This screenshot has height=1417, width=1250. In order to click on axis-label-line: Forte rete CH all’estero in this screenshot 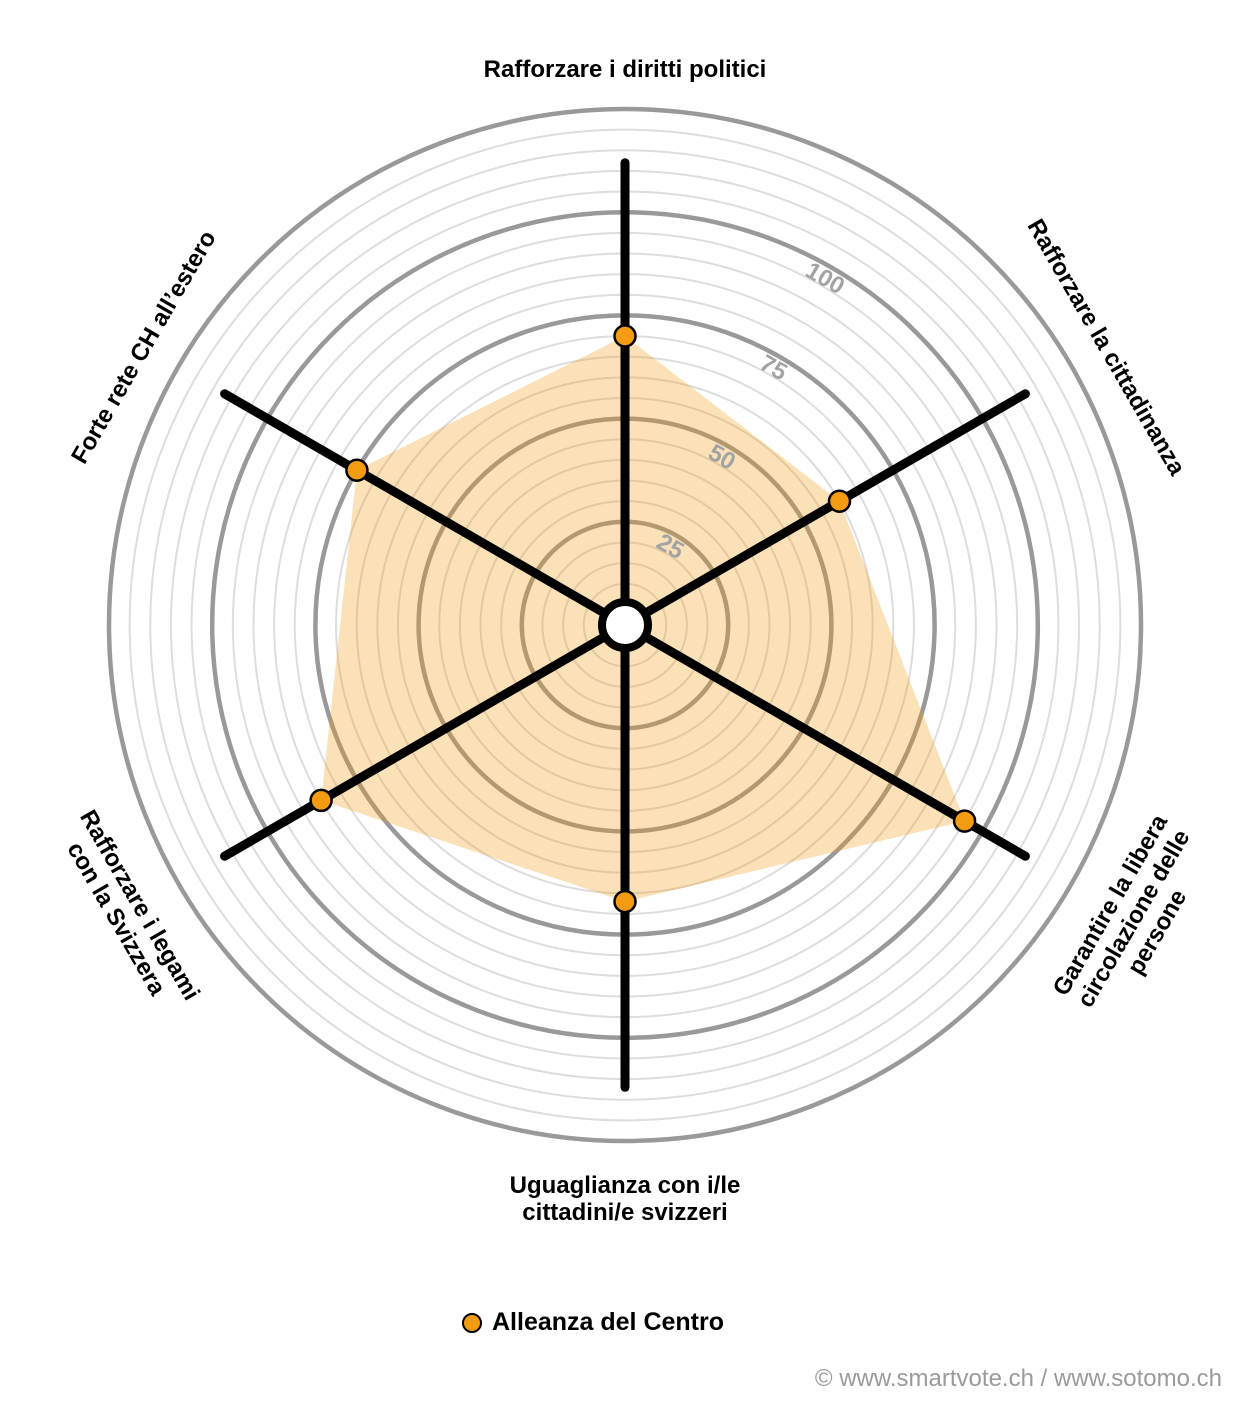, I will do `click(143, 347)`.